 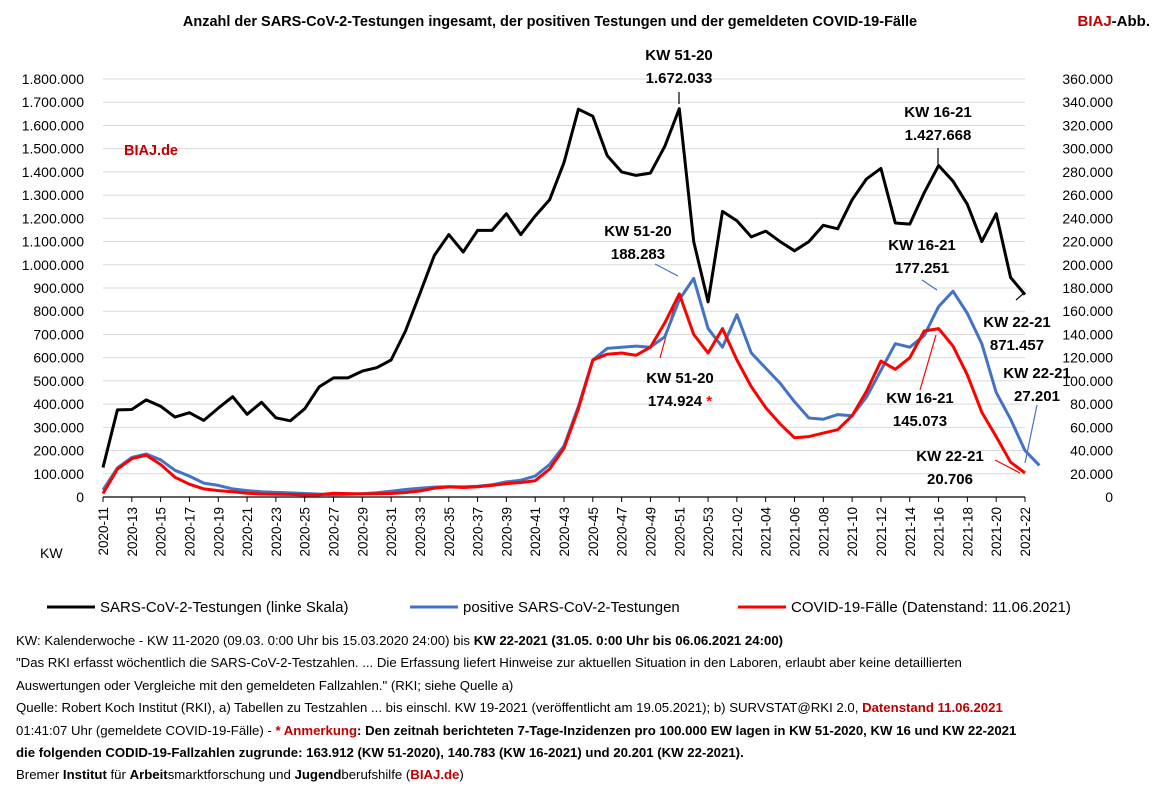 I want to click on x-tick-label: 2021-12, so click(x=881, y=532).